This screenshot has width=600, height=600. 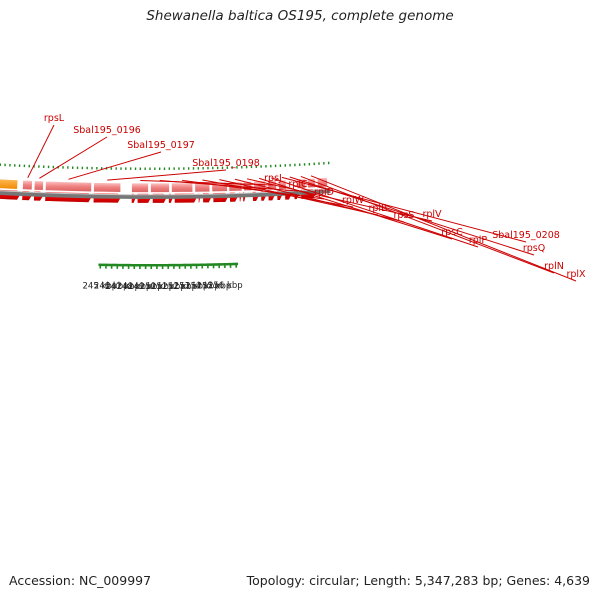 What do you see at coordinates (165, 194) in the screenshot?
I see `backbone-line` at bounding box center [165, 194].